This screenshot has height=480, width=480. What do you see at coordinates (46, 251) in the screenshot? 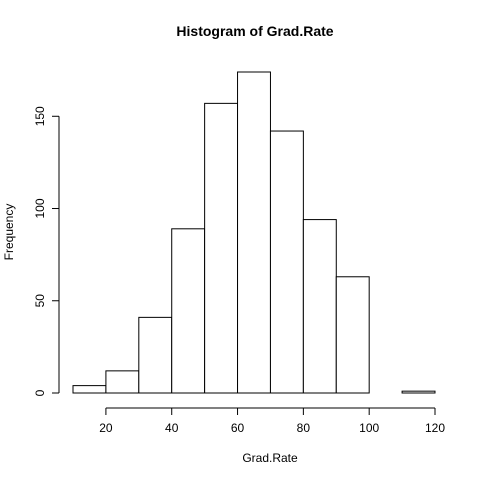
I see `y-axis: 0 50 100 150` at bounding box center [46, 251].